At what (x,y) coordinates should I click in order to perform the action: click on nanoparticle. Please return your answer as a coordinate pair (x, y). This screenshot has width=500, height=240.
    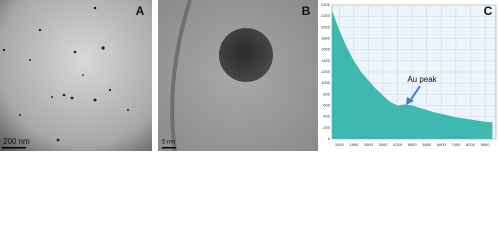
    Looking at the image, I should click on (246, 55).